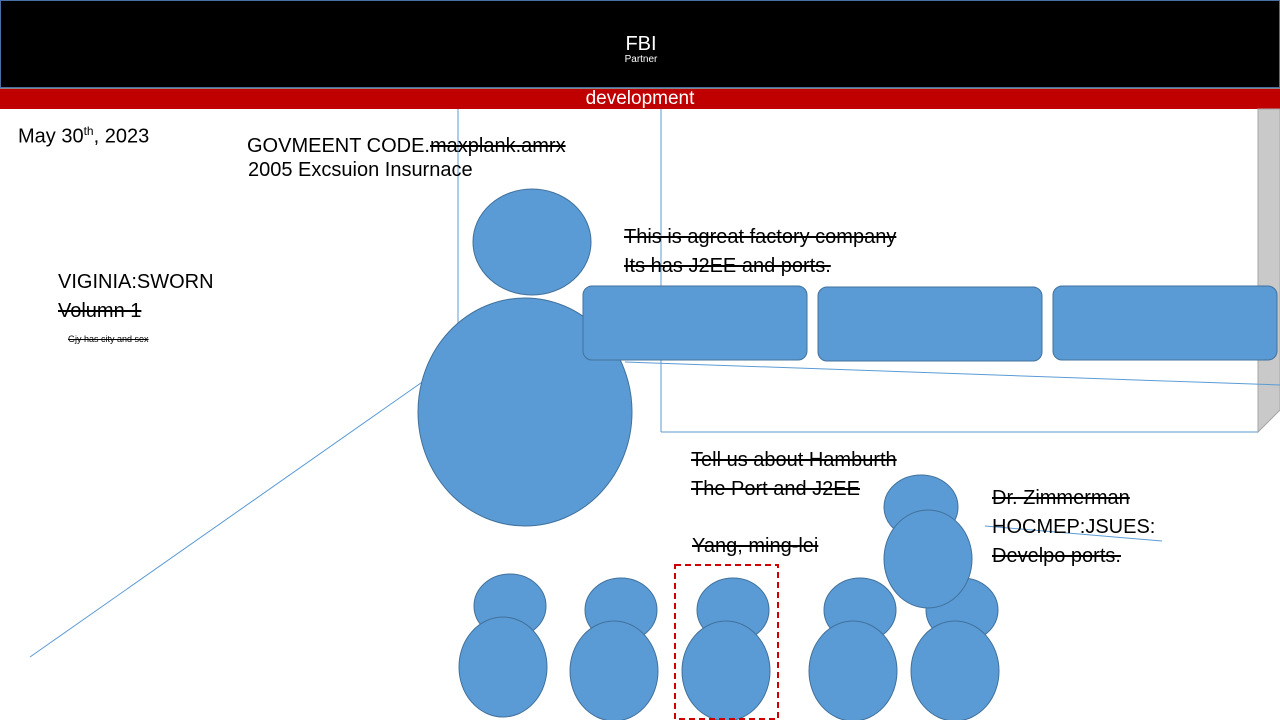 This screenshot has width=1280, height=720. Describe the element at coordinates (121, 136) in the screenshot. I see `date-rest: , 2023` at that location.